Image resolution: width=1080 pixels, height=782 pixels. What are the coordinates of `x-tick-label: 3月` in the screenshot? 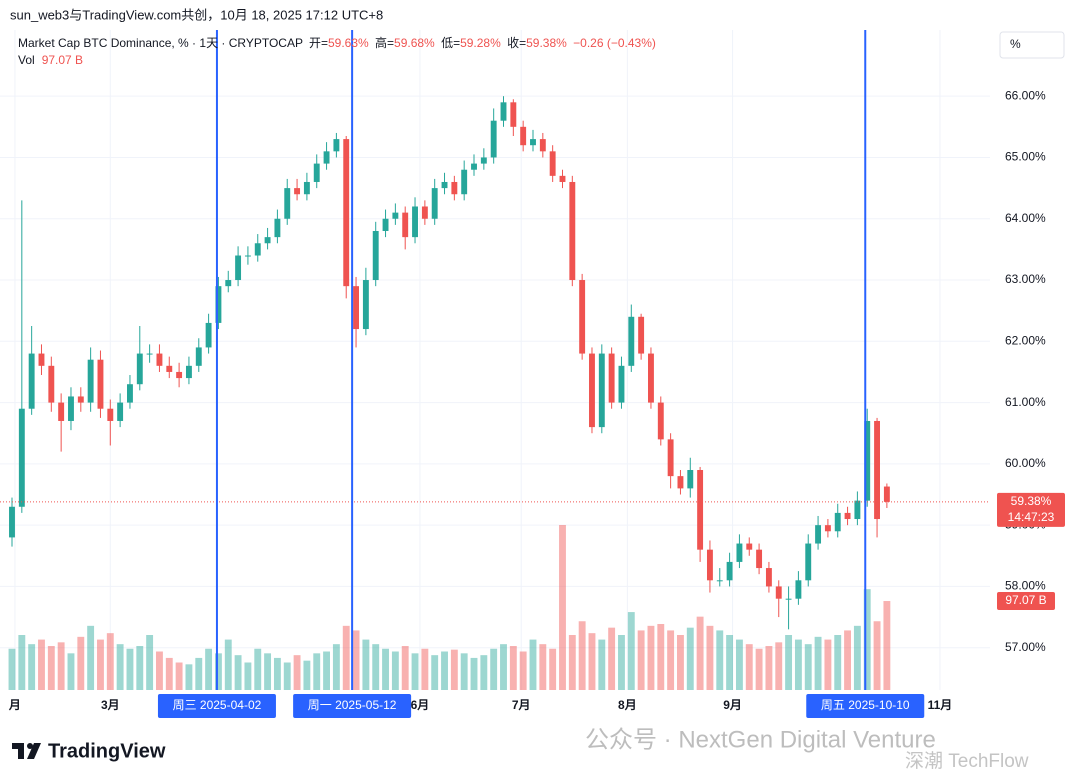 It's located at (110, 705).